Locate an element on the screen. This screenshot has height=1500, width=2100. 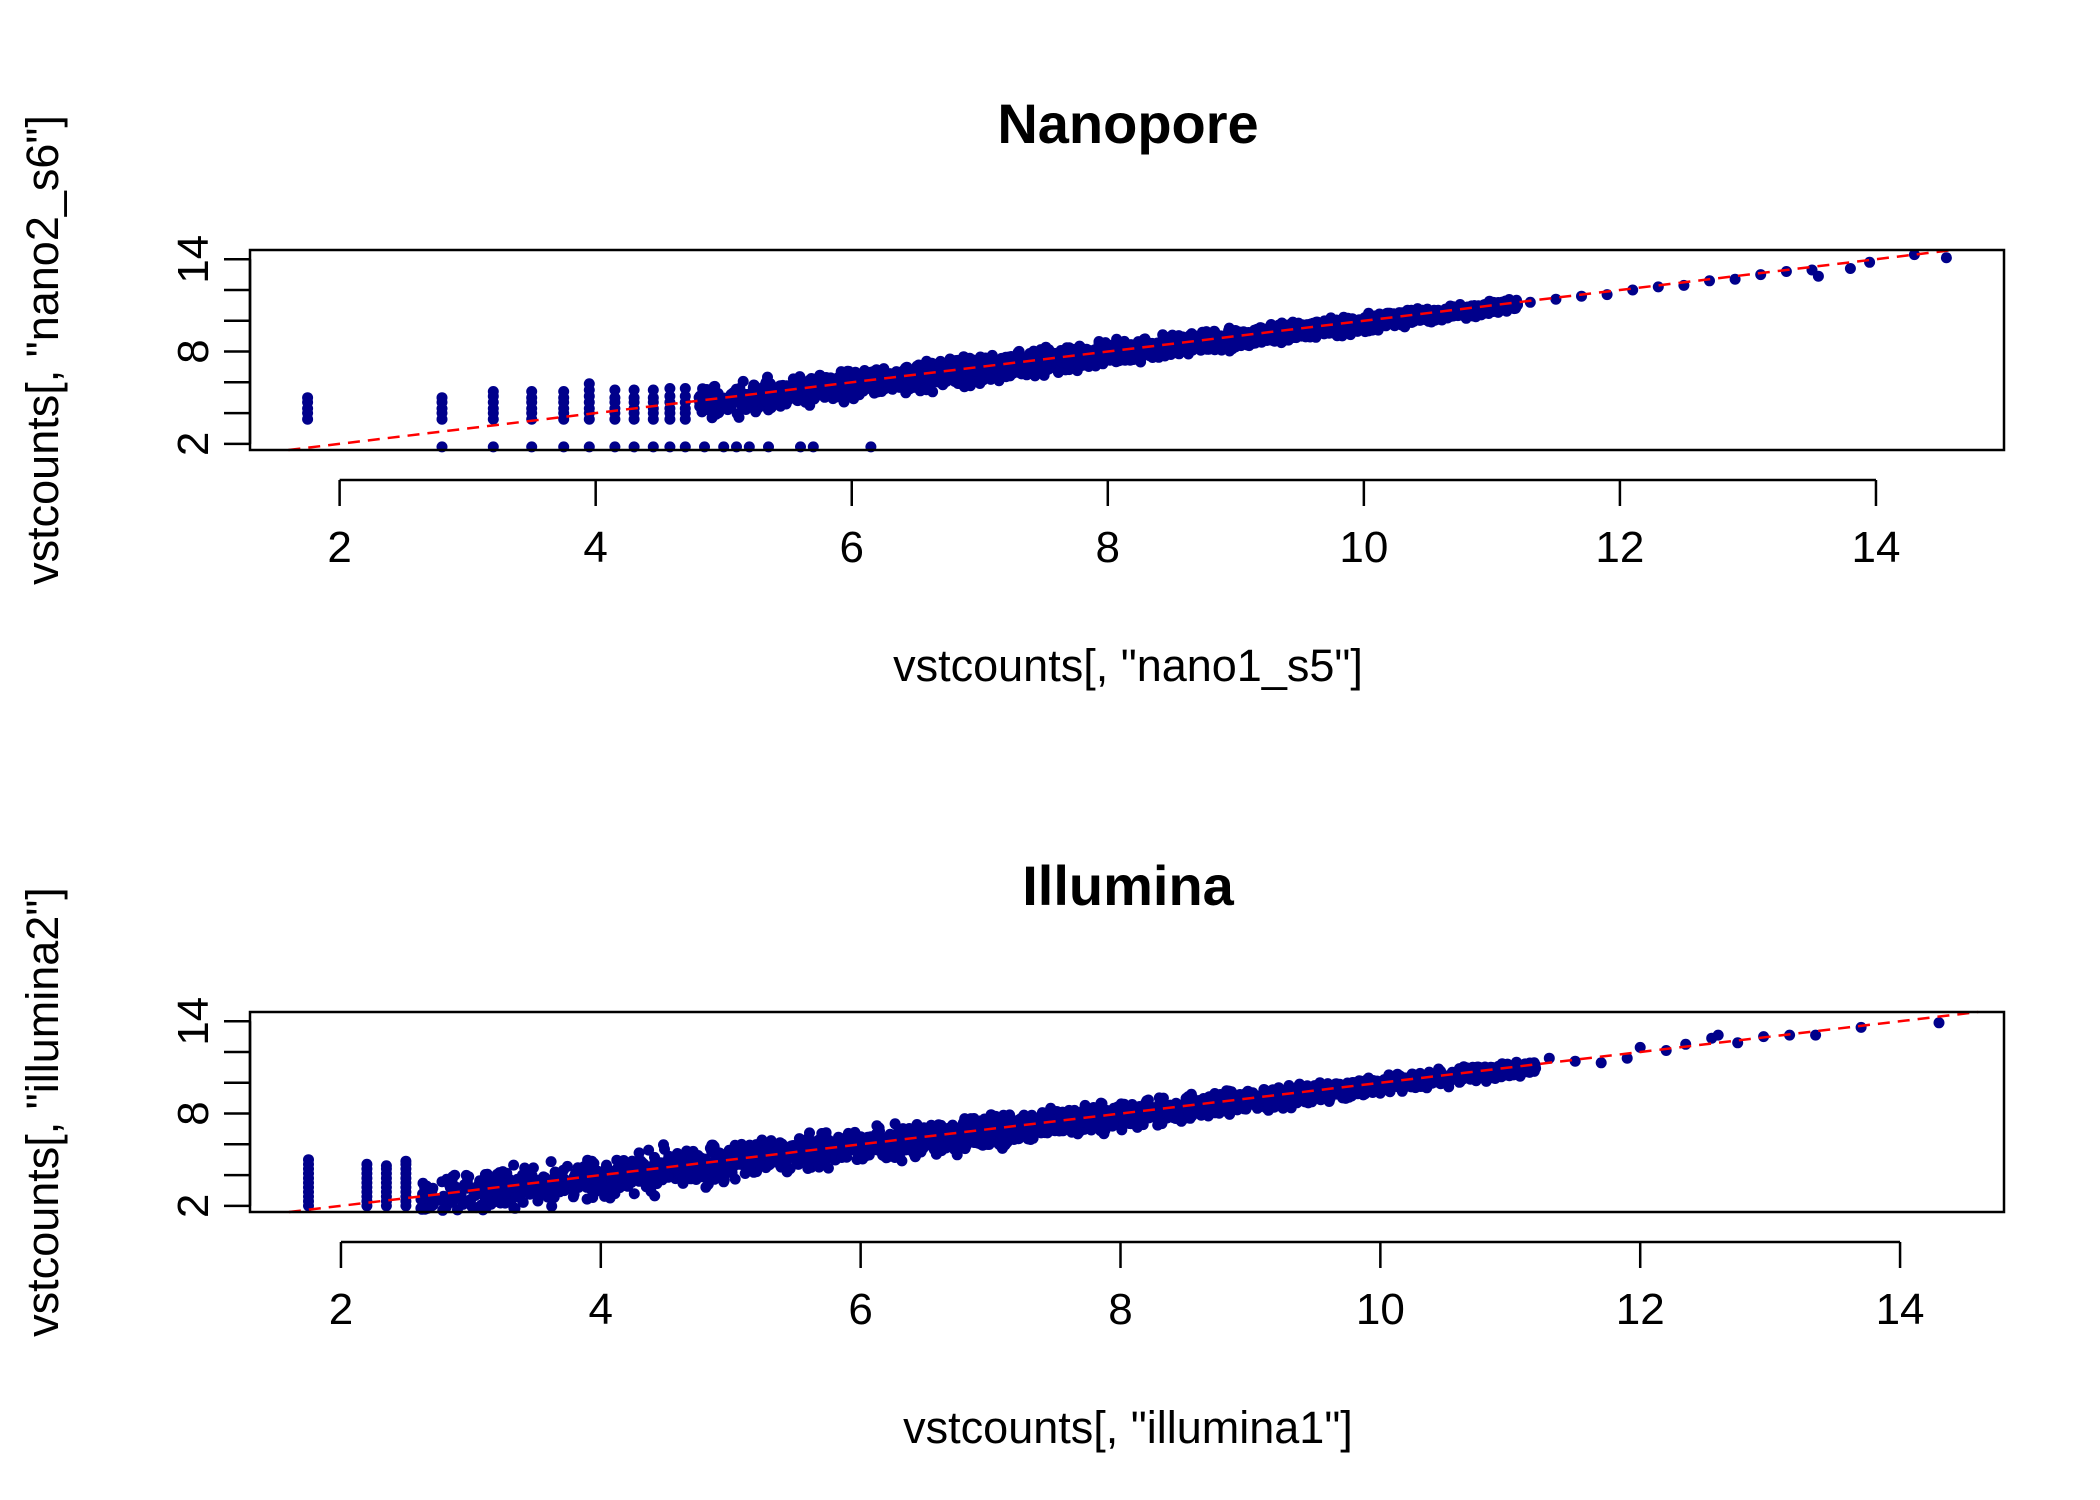
illumina-title: Illumina is located at coordinates (1128, 885).